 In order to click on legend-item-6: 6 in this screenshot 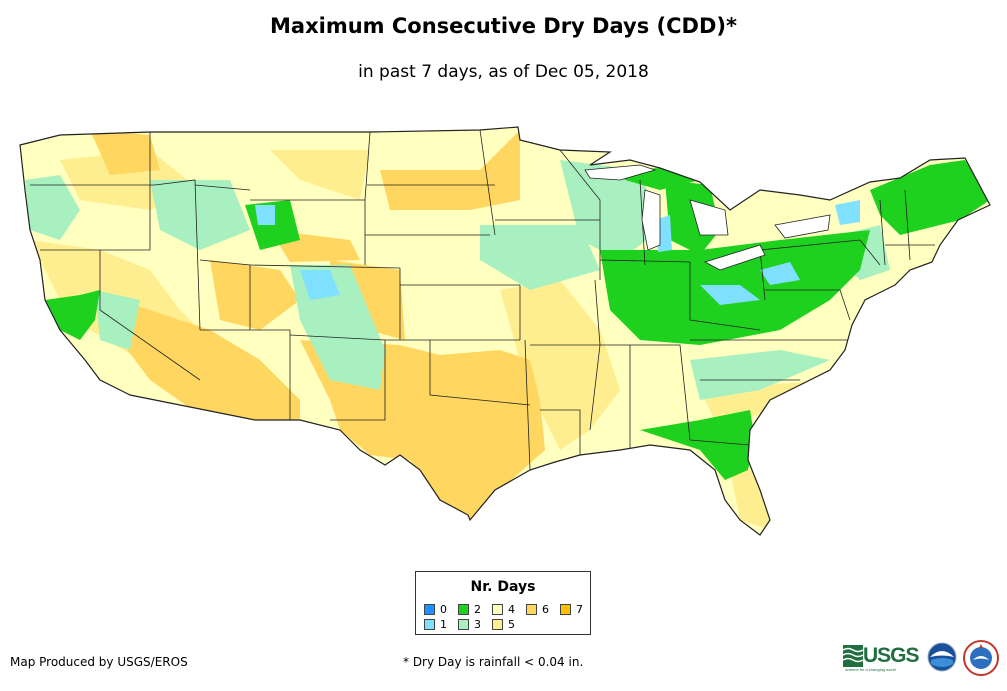, I will do `click(537, 610)`.